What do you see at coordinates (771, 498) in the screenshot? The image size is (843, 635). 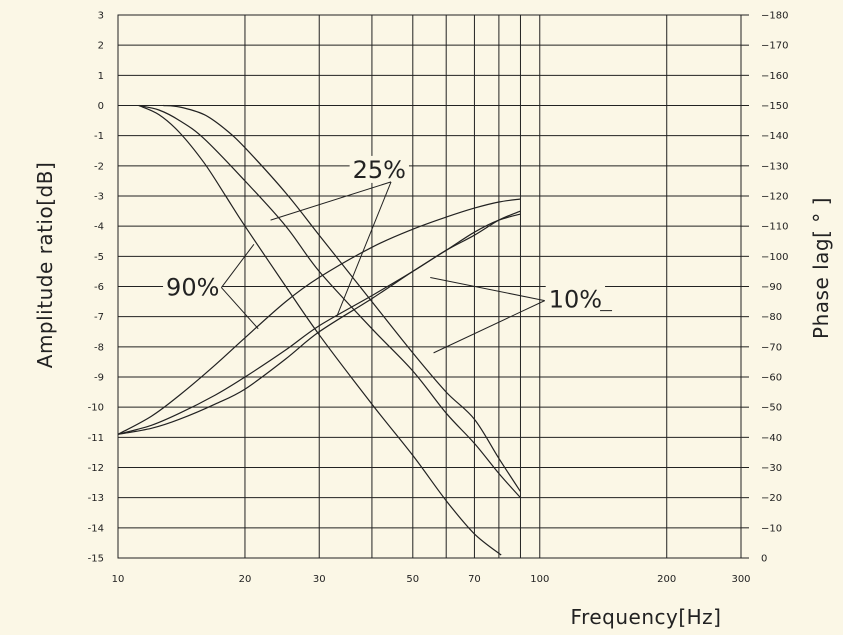 I see `y-right-tick-label: −20` at bounding box center [771, 498].